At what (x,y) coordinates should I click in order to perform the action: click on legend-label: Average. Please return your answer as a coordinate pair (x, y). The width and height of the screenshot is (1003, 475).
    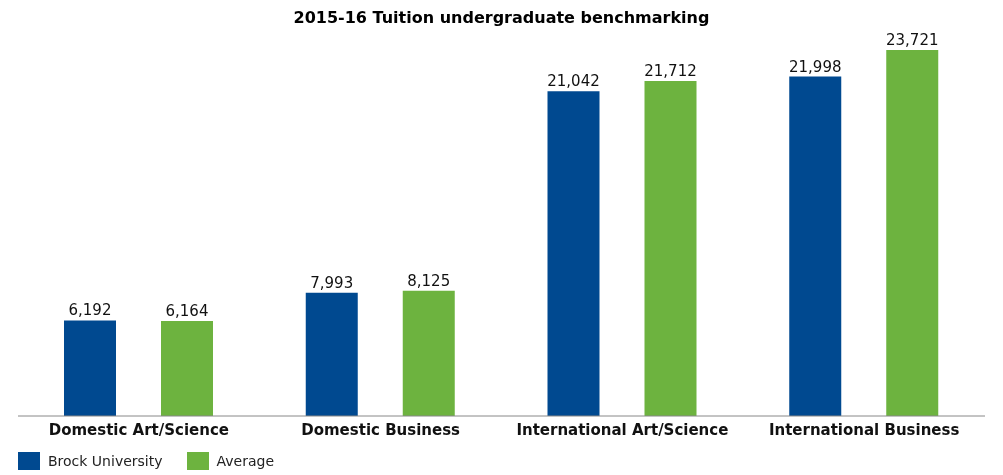
    Looking at the image, I should click on (244, 461).